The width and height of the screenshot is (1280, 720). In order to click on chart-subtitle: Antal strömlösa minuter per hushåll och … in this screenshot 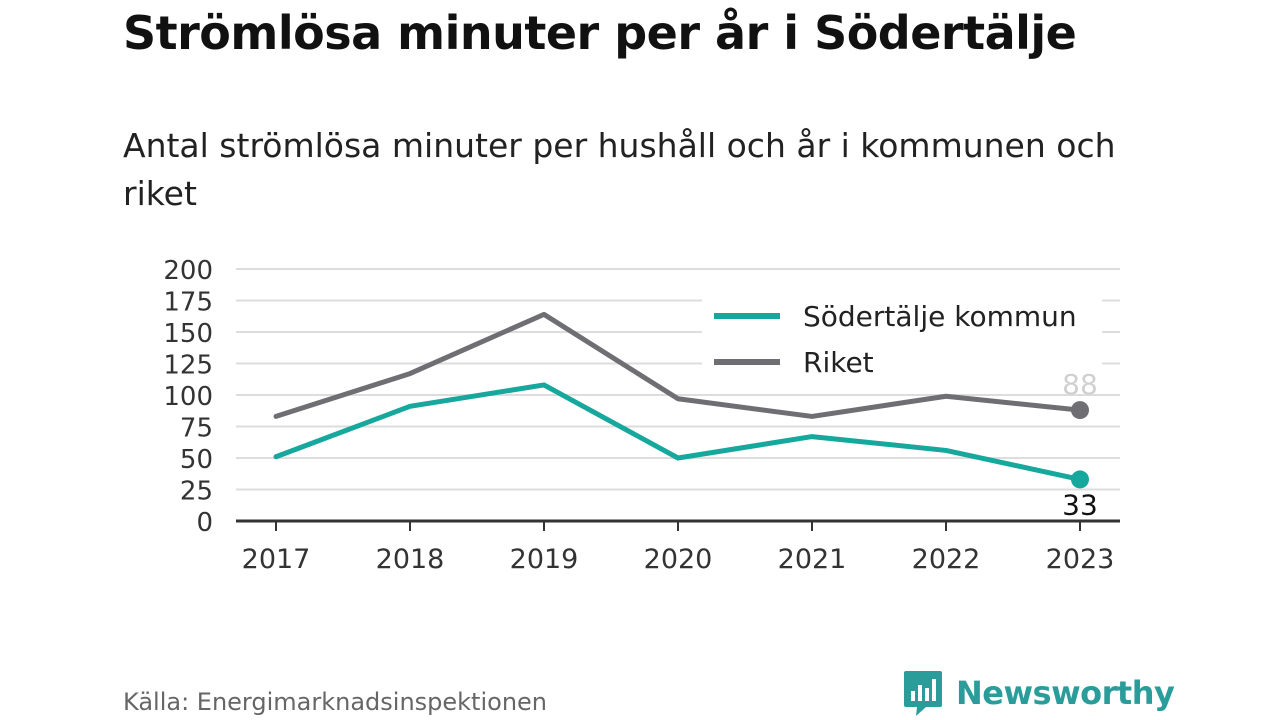, I will do `click(619, 169)`.